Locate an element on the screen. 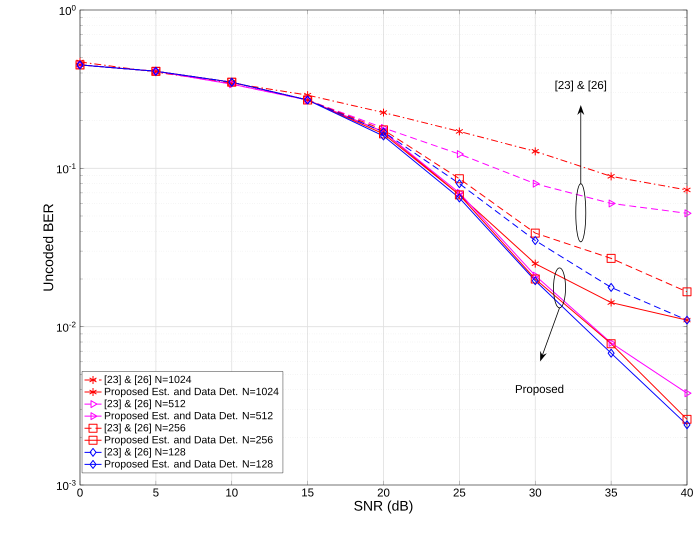 The width and height of the screenshot is (696, 548). legend-label: Proposed Est. and Data Det. N=128 is located at coordinates (188, 465).